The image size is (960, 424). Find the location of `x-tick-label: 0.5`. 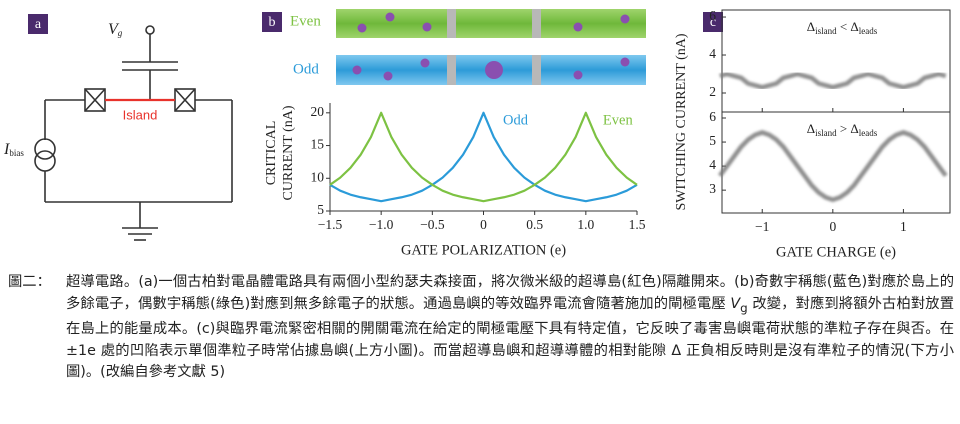

x-tick-label: 0.5 is located at coordinates (534, 224).